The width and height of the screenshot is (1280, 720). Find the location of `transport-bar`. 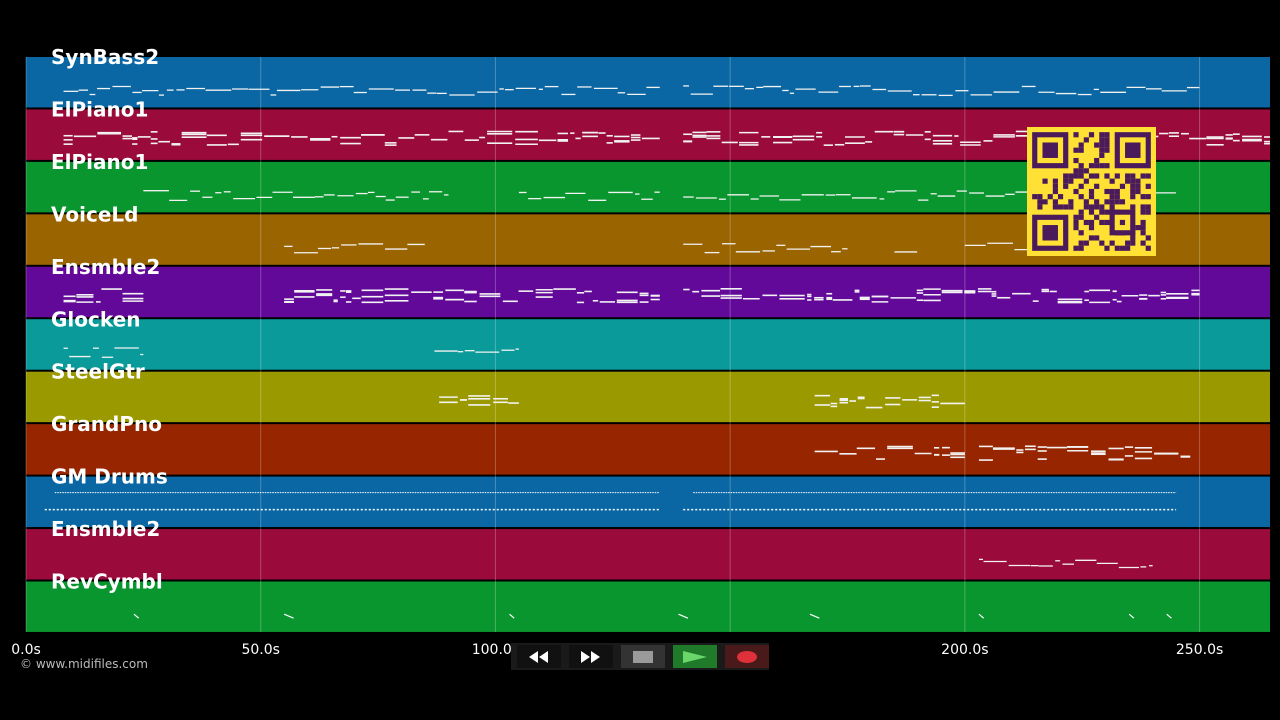

transport-bar is located at coordinates (640, 656).